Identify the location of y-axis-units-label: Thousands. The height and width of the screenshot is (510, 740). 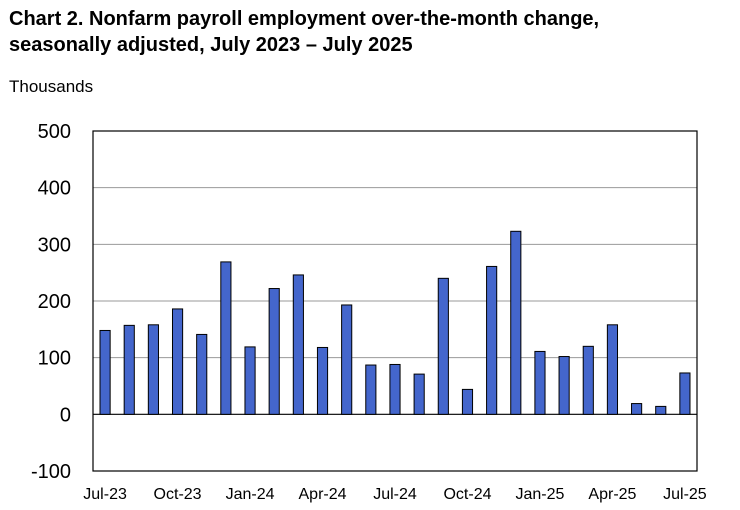
(51, 86).